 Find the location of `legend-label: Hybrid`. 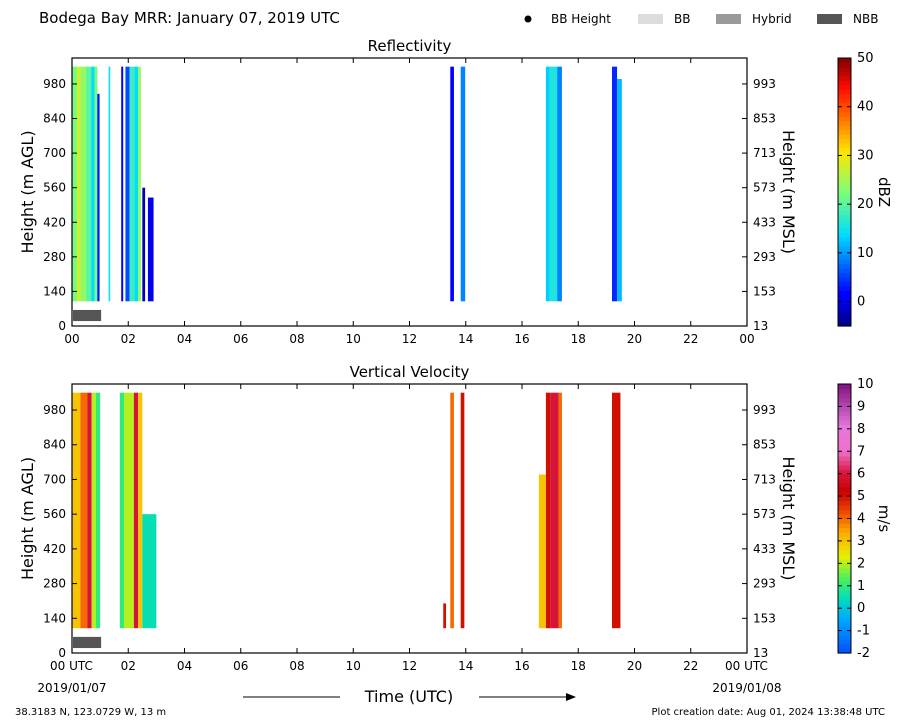

legend-label: Hybrid is located at coordinates (772, 19).